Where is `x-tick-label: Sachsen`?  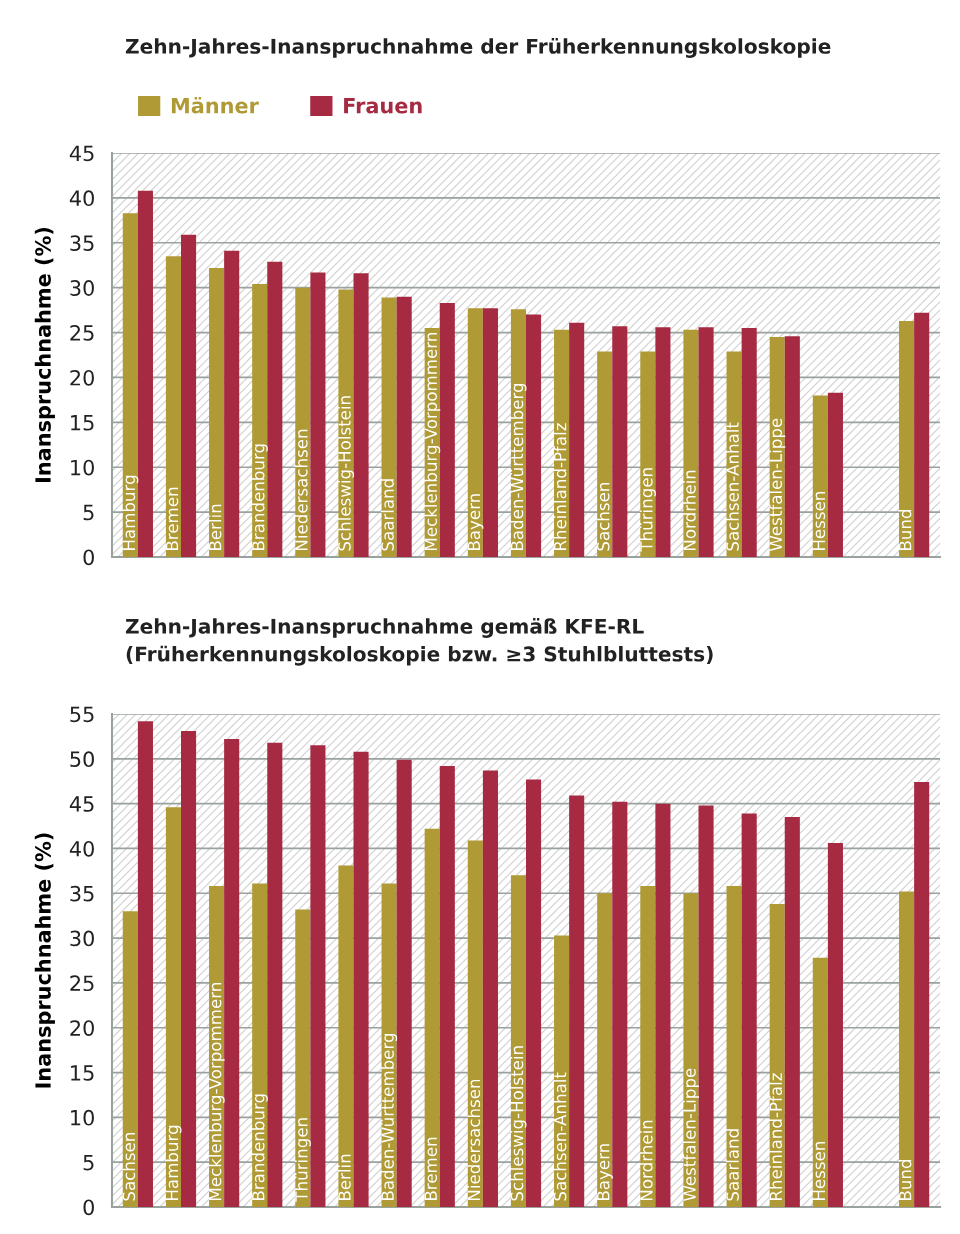
x-tick-label: Sachsen is located at coordinates (603, 517).